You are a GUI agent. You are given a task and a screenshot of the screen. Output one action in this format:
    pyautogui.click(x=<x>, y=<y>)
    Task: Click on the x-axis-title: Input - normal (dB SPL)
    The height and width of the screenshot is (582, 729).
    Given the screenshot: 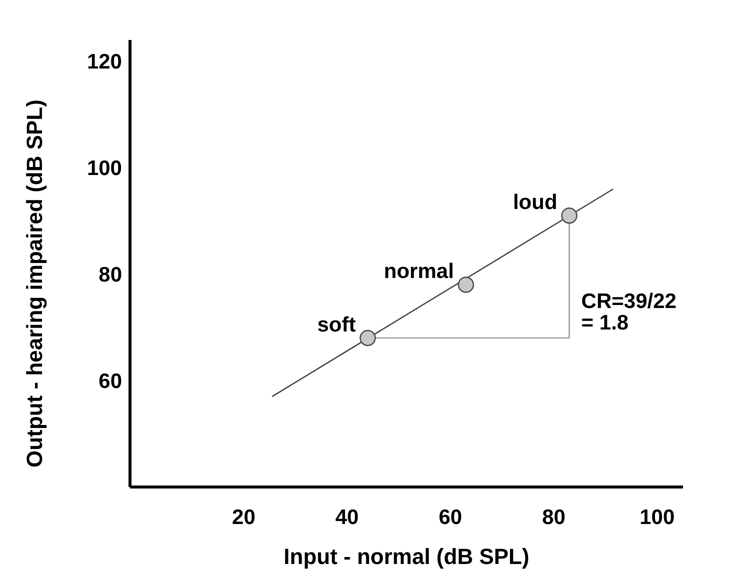 What is the action you would take?
    pyautogui.click(x=407, y=556)
    